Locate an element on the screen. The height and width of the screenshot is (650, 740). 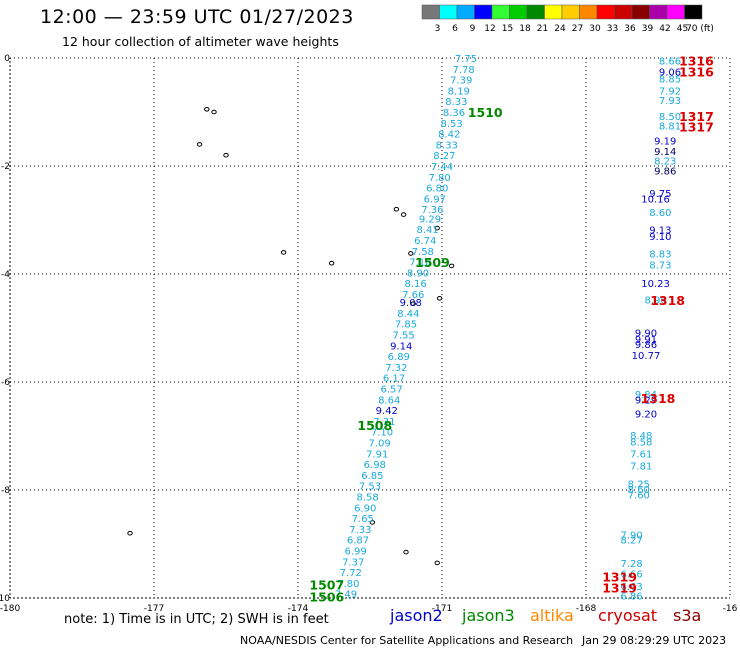
swh-value: 7.80 is located at coordinates (439, 178).